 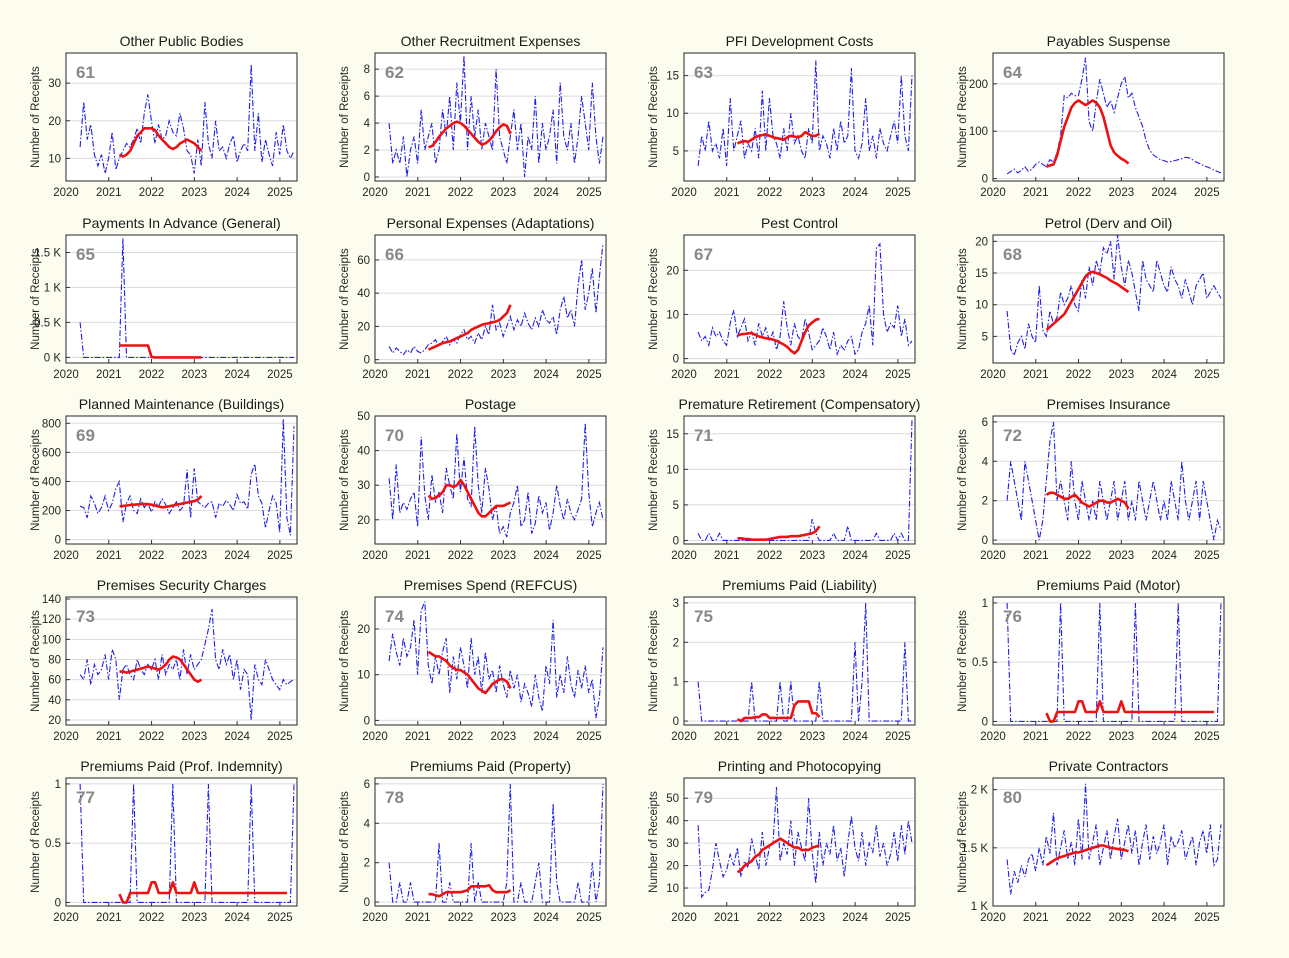 I want to click on chart-title: Planned Maintenance (Buildings), so click(x=181, y=404).